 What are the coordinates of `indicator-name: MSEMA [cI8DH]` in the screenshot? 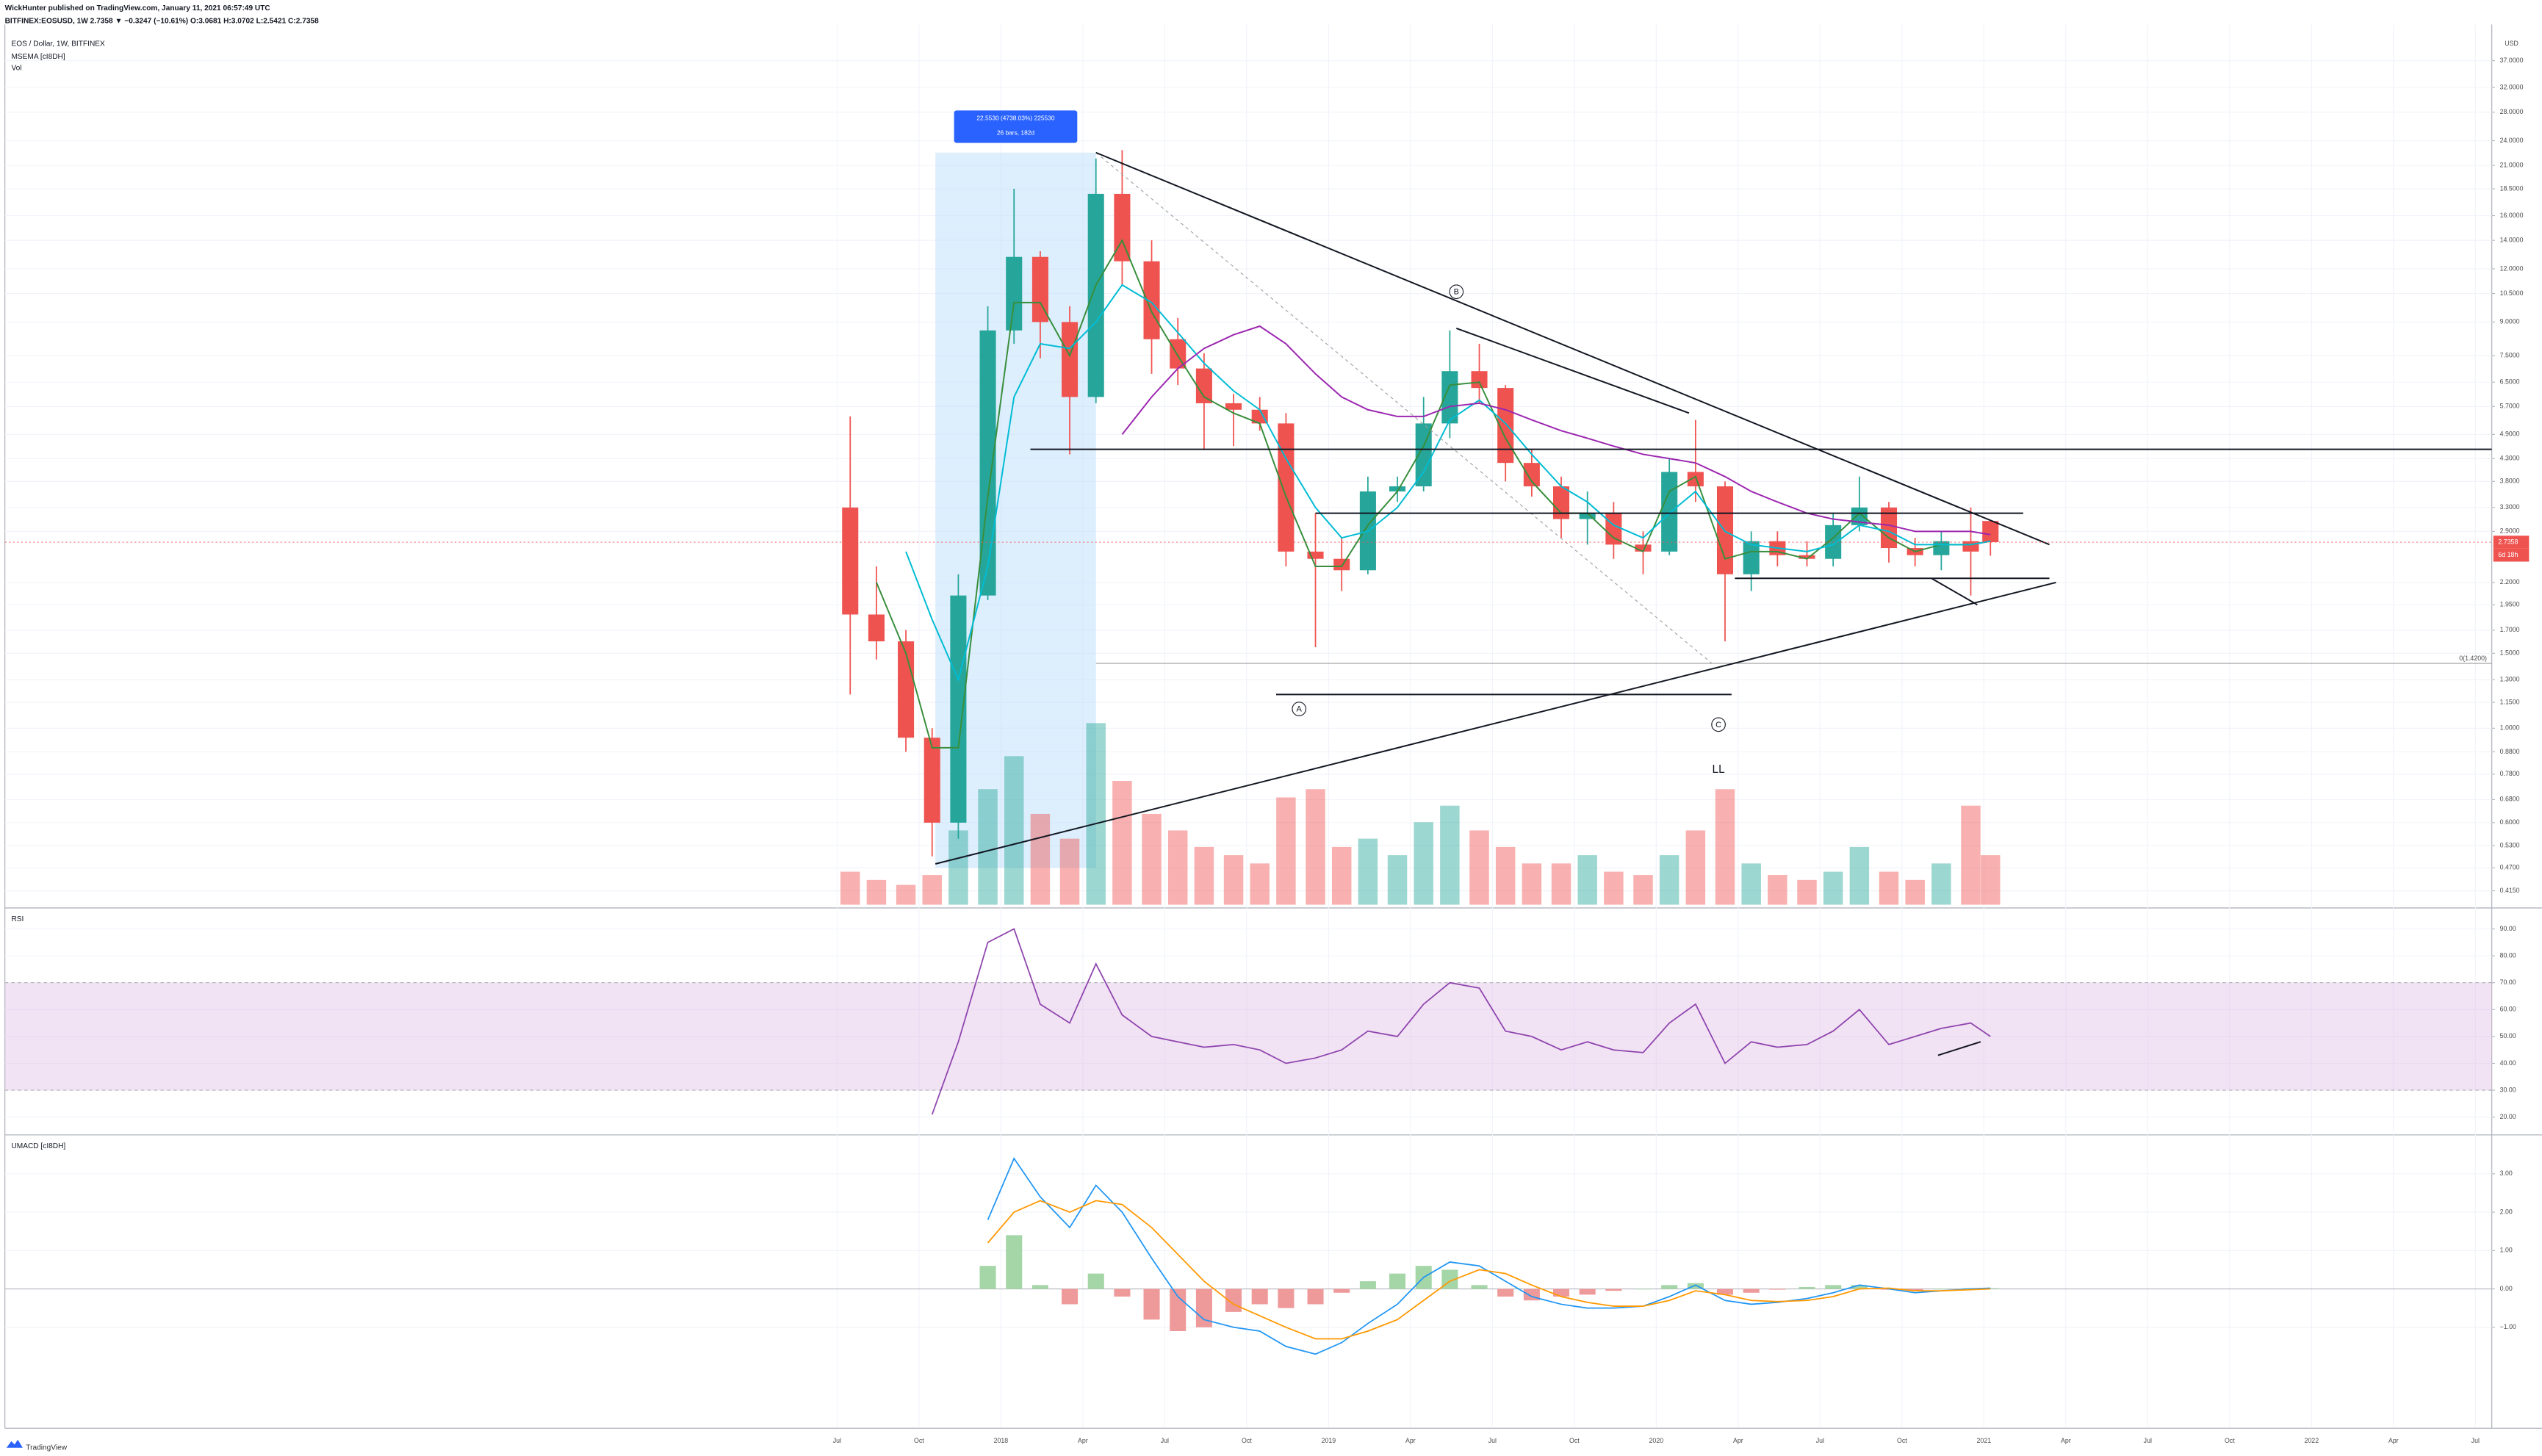 It's located at (38, 57).